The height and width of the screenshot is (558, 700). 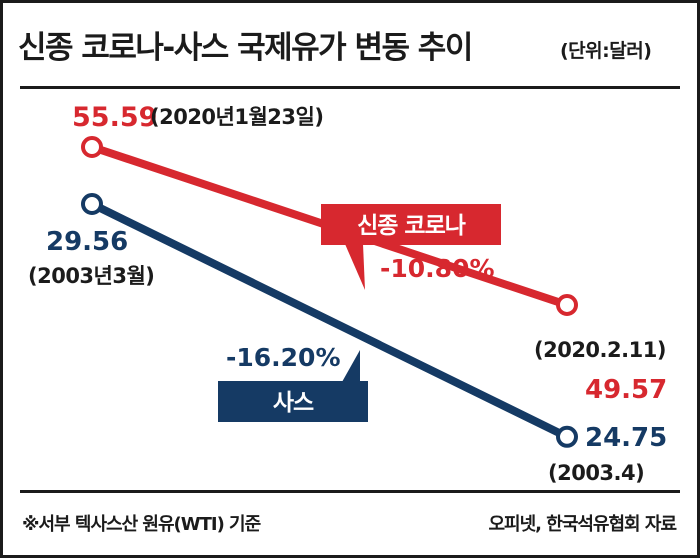 What do you see at coordinates (141, 524) in the screenshot?
I see `footnote: ※서부 텍사스산 원유(WTI) 기준` at bounding box center [141, 524].